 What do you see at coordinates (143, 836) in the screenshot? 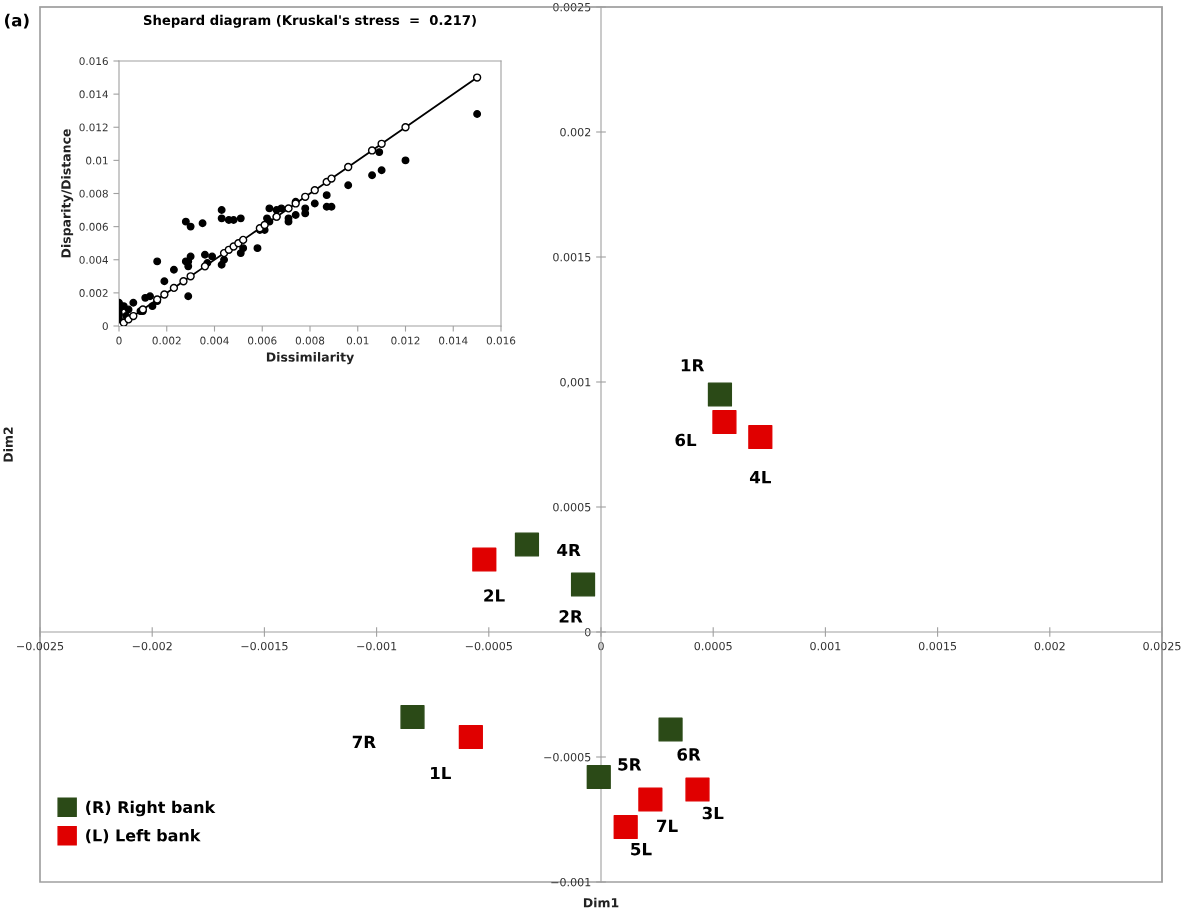
I see `legend-label: (L) Left bank` at bounding box center [143, 836].